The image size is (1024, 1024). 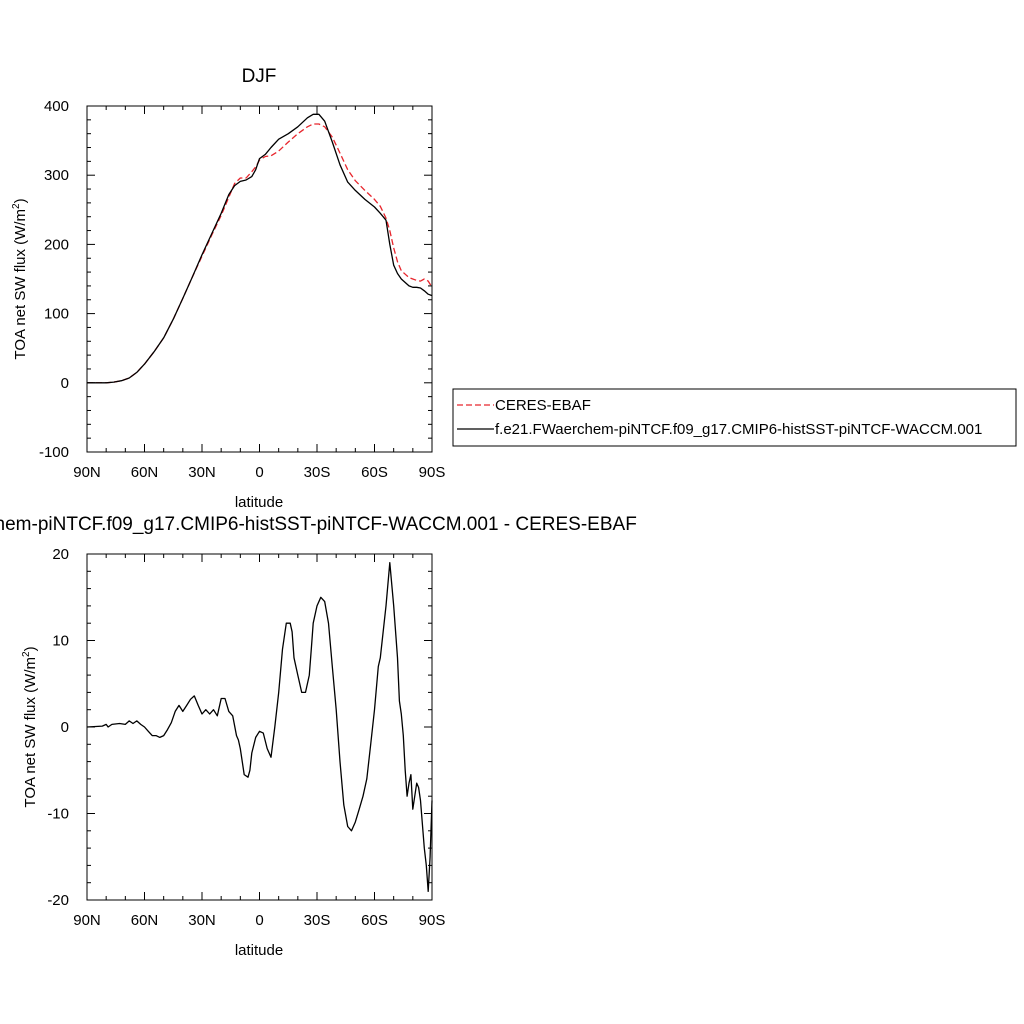 What do you see at coordinates (60, 641) in the screenshot?
I see `bottom-ytick-label: 10` at bounding box center [60, 641].